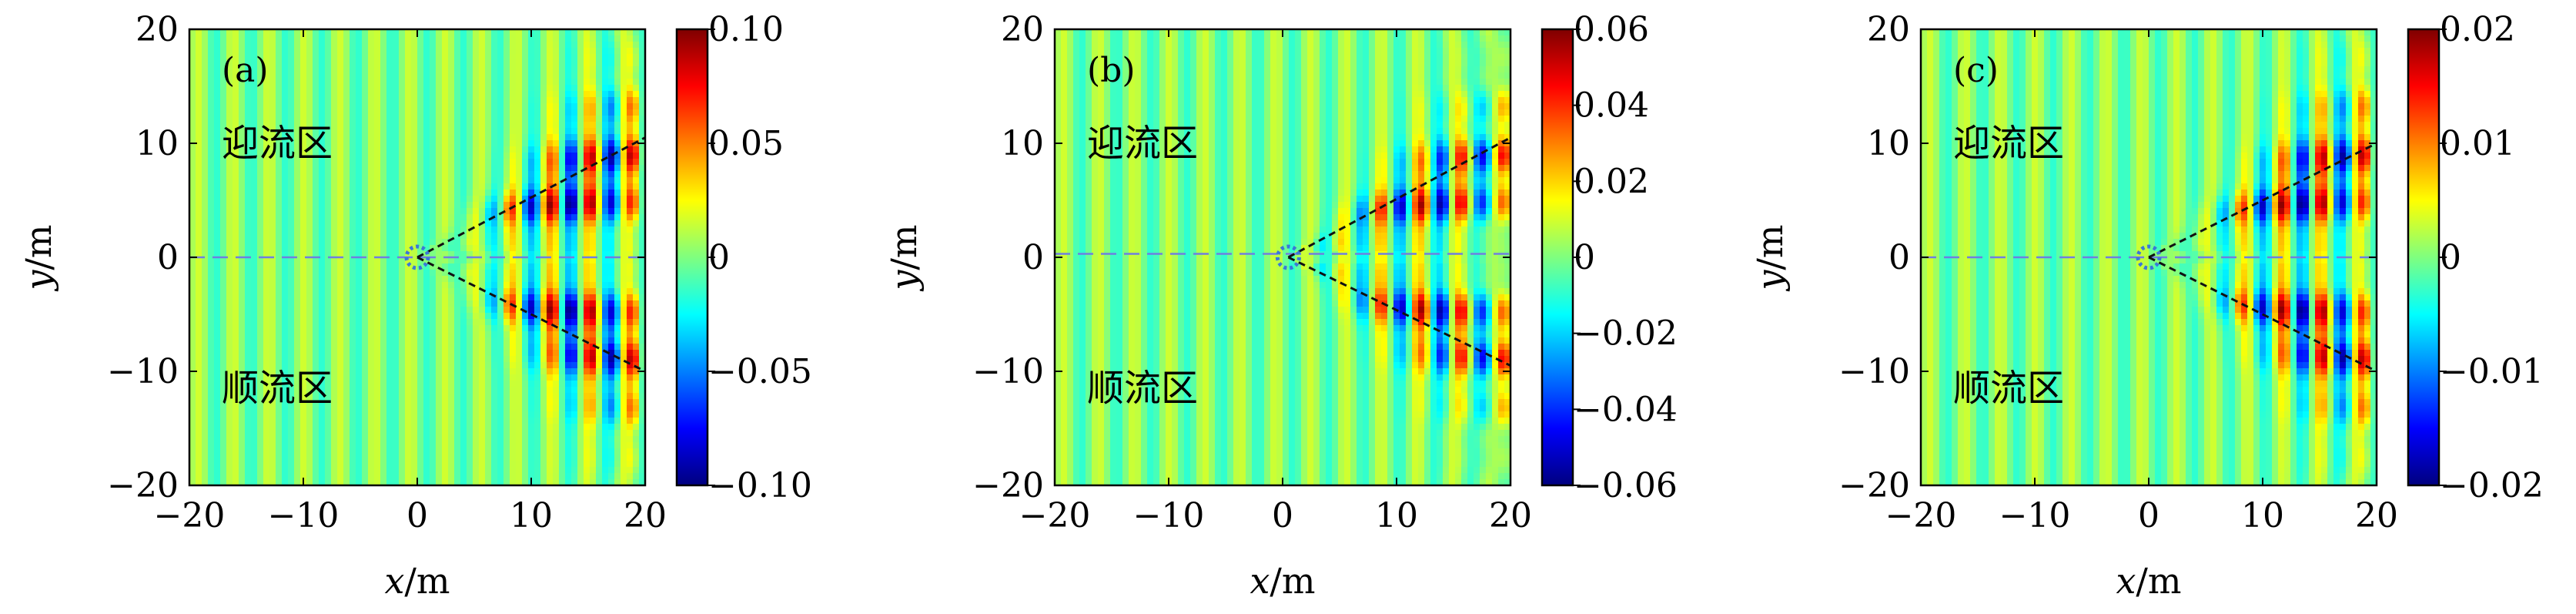 This screenshot has height=614, width=2576. What do you see at coordinates (746, 143) in the screenshot?
I see `colorbar-tick-label: 0.05` at bounding box center [746, 143].